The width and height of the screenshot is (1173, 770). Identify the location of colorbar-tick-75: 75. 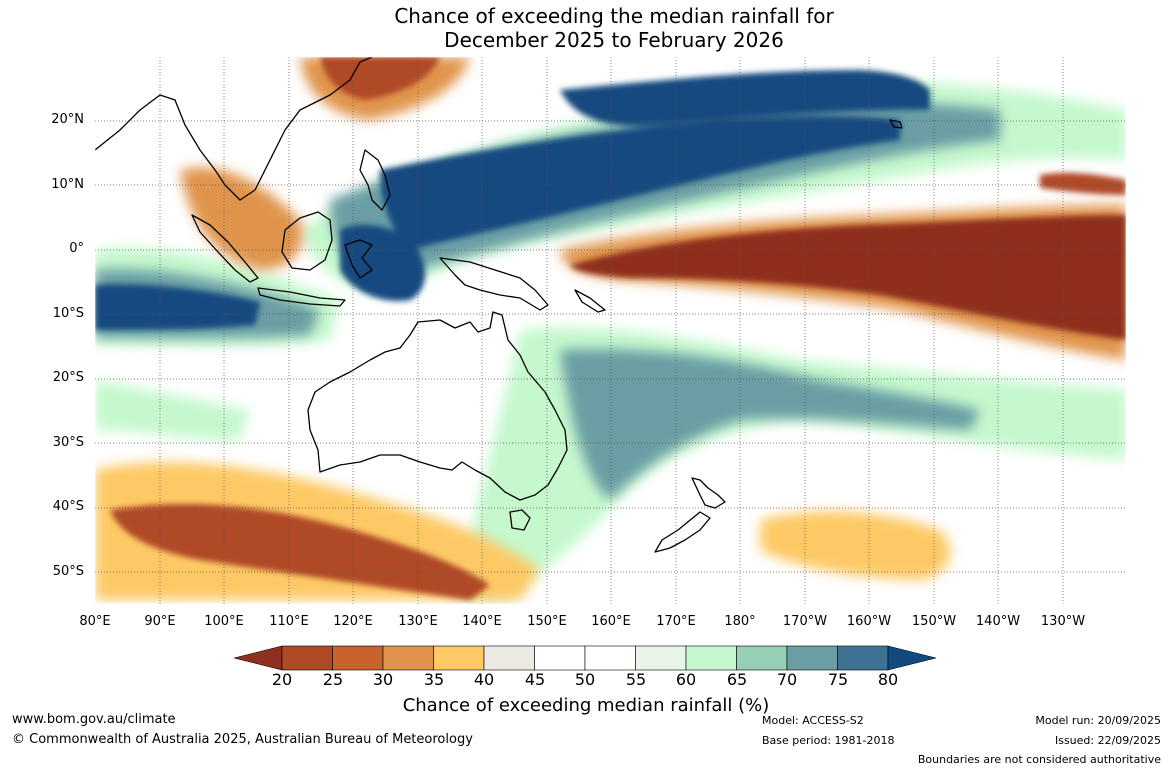
(838, 679).